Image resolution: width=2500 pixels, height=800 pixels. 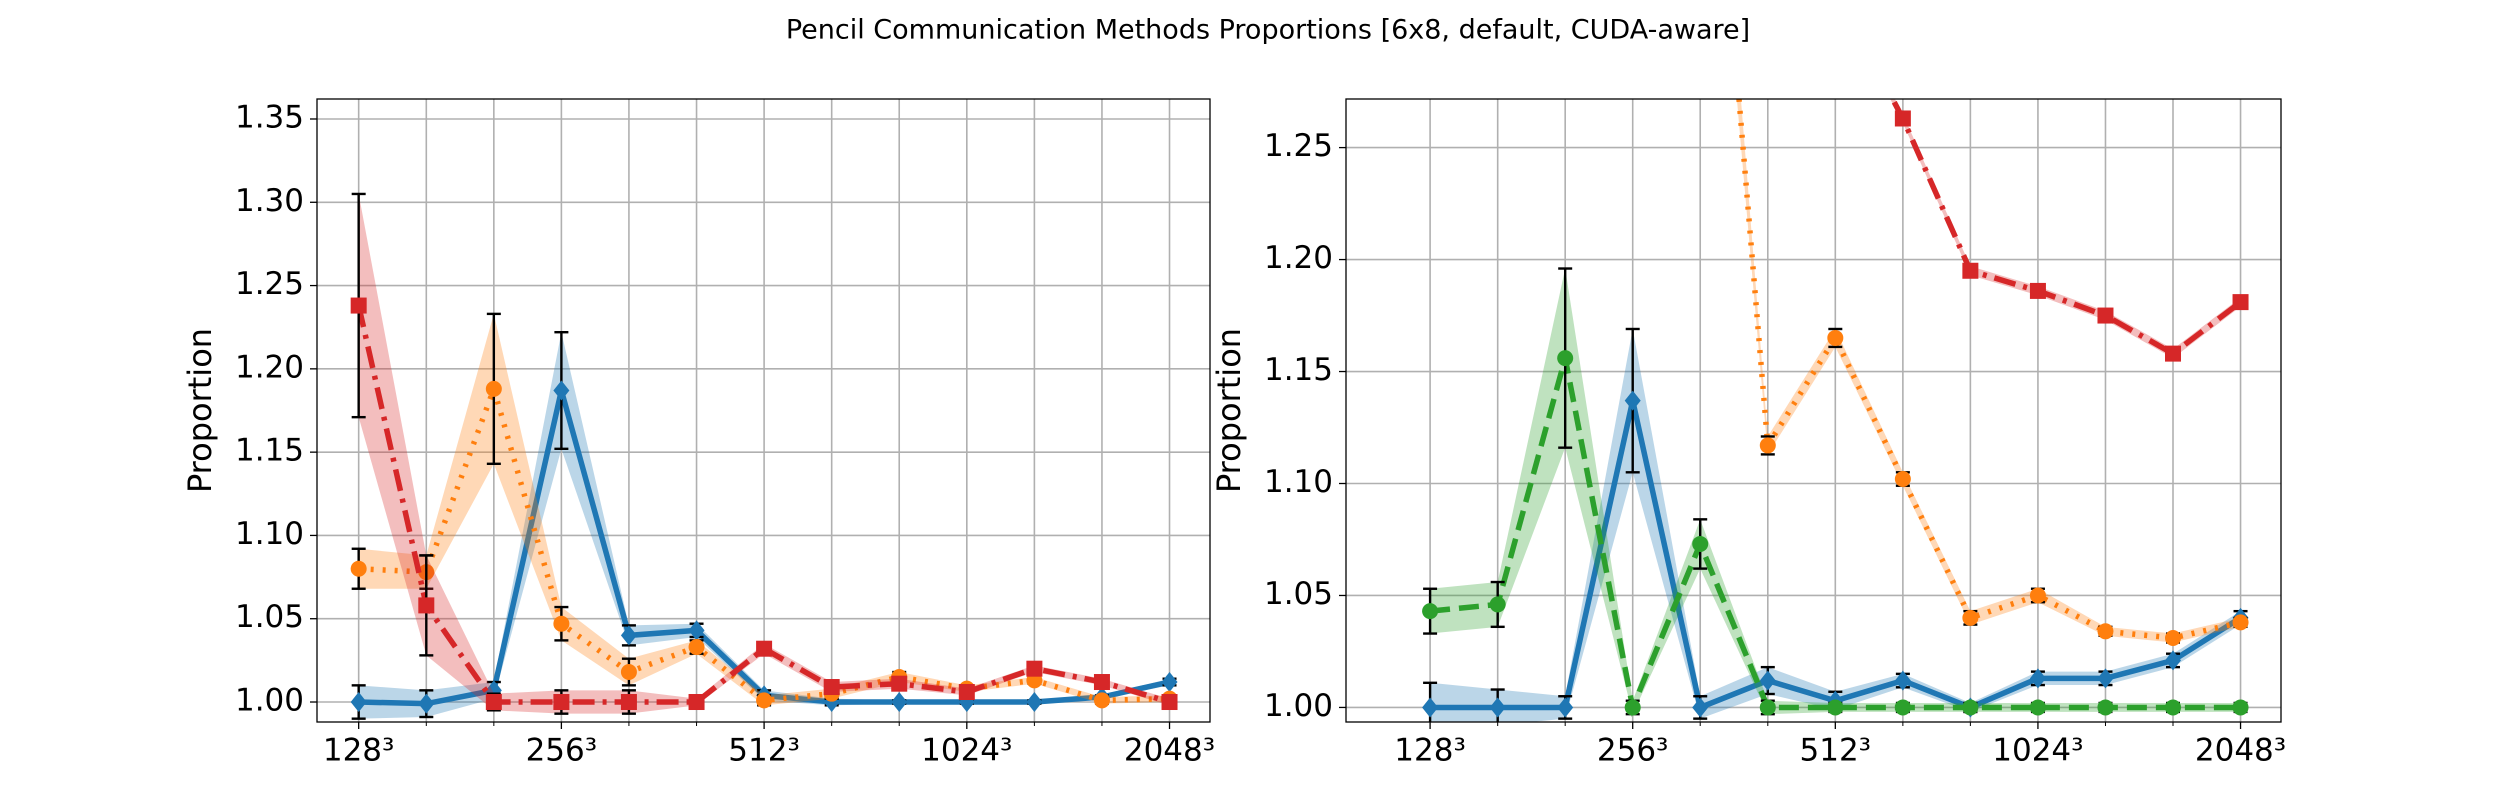 I want to click on error-band, so click(x=2065, y=229).